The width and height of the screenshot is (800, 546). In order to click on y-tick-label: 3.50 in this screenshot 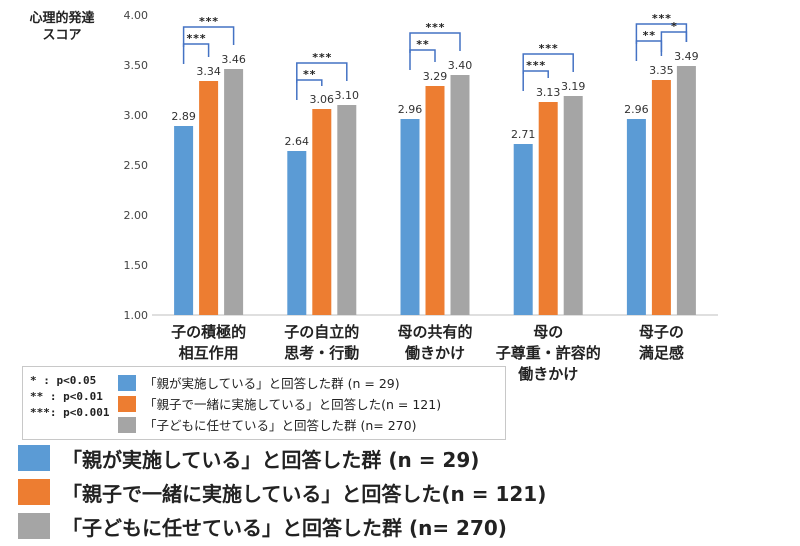, I will do `click(136, 65)`.